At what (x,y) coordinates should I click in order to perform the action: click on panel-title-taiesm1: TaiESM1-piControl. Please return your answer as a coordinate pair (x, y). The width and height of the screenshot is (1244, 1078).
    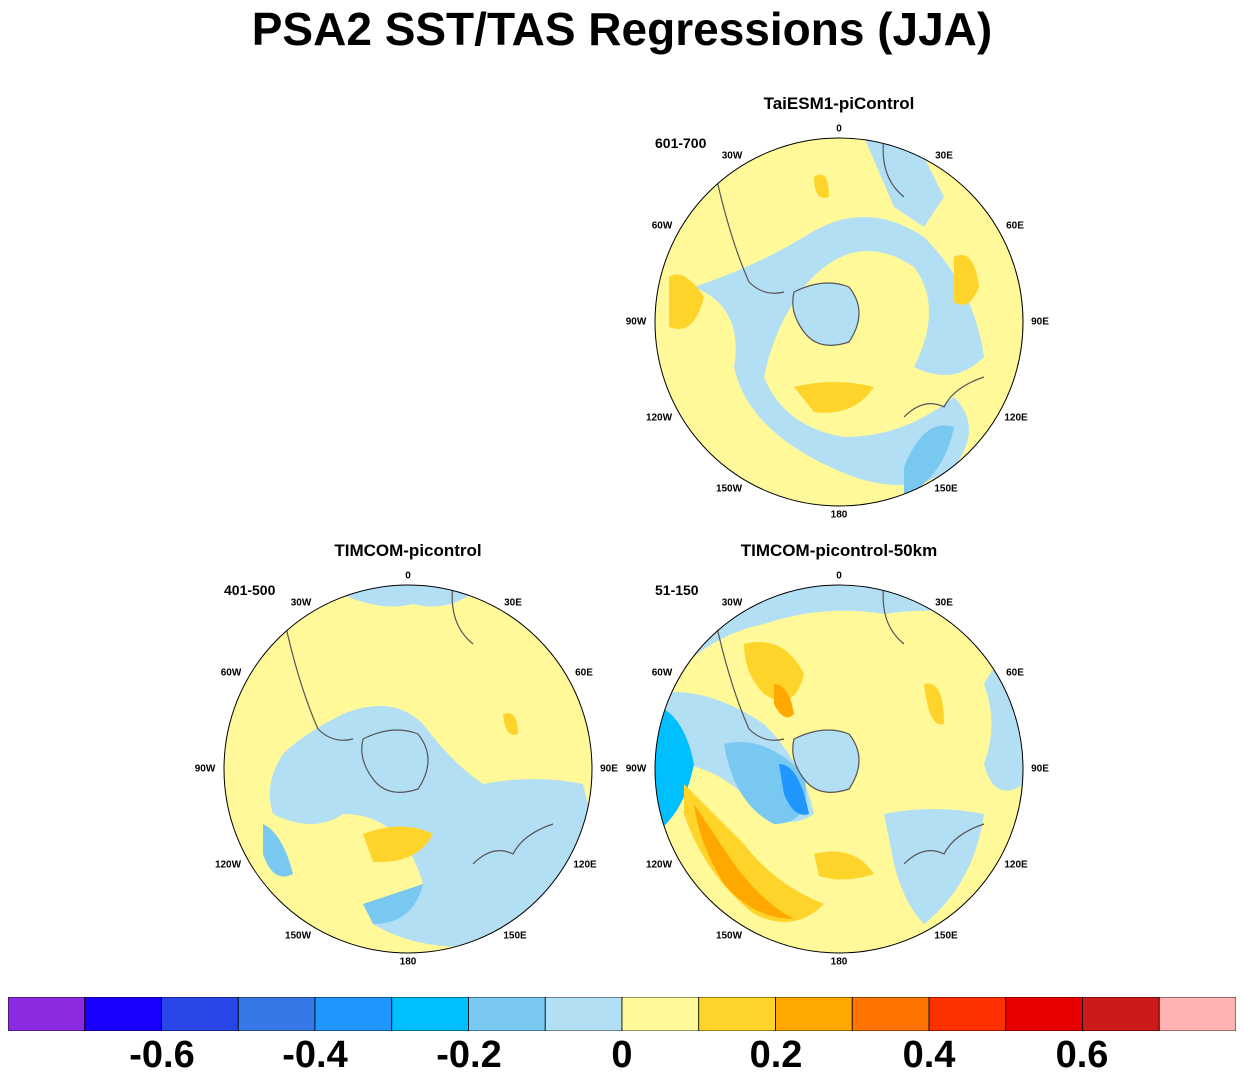
    Looking at the image, I should click on (839, 103).